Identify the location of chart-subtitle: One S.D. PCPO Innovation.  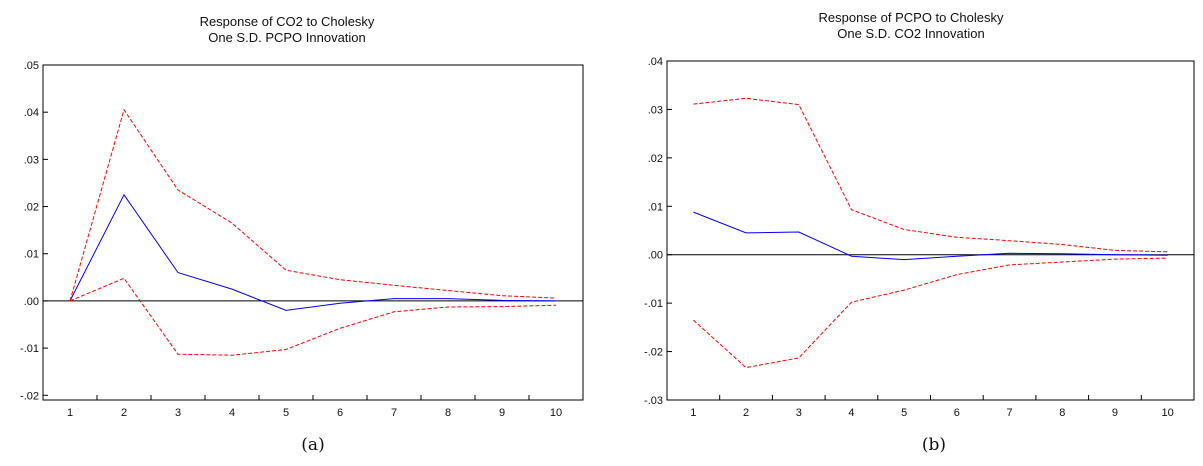
(287, 37).